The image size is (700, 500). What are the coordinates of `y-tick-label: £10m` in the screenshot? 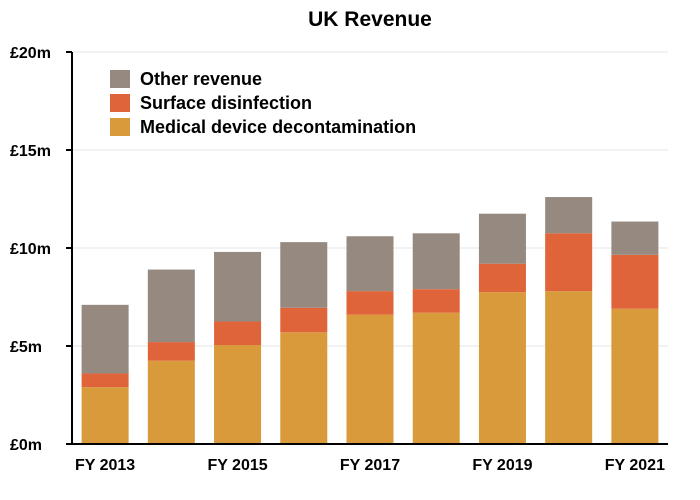 It's located at (30, 249).